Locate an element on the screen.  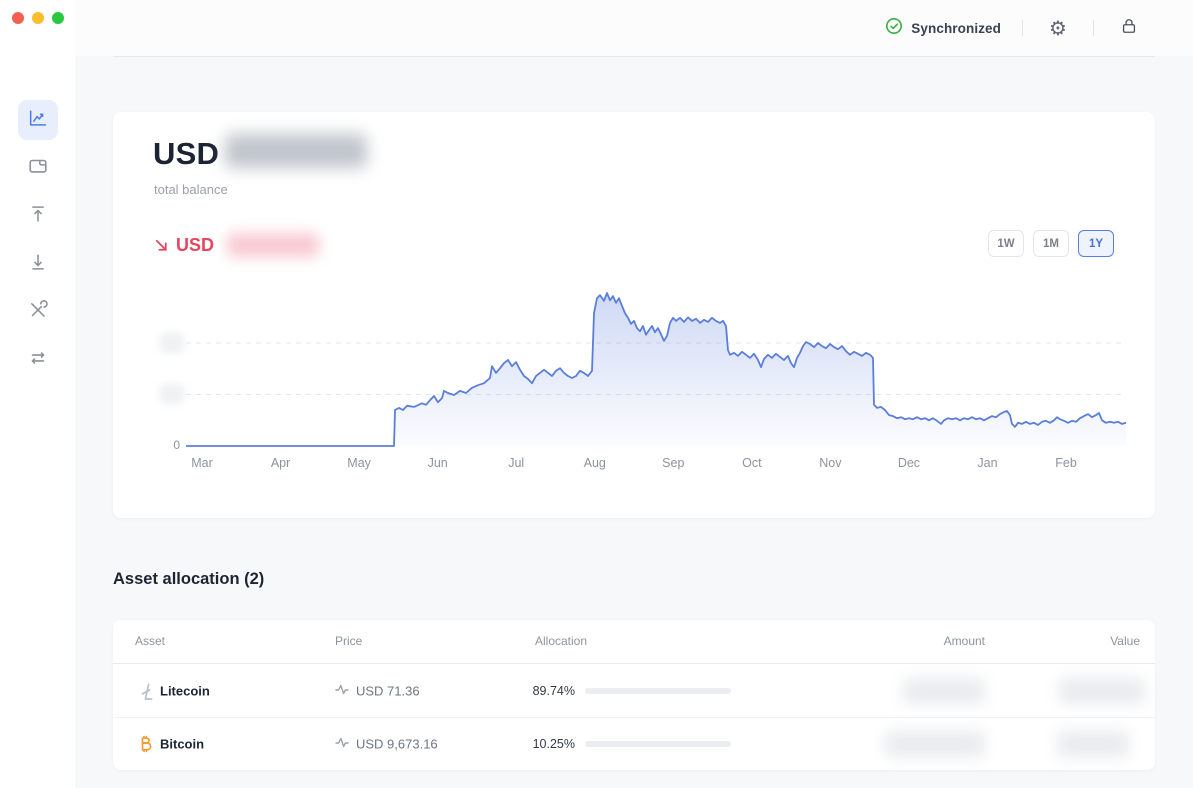
asset-name: Bitcoin is located at coordinates (182, 744).